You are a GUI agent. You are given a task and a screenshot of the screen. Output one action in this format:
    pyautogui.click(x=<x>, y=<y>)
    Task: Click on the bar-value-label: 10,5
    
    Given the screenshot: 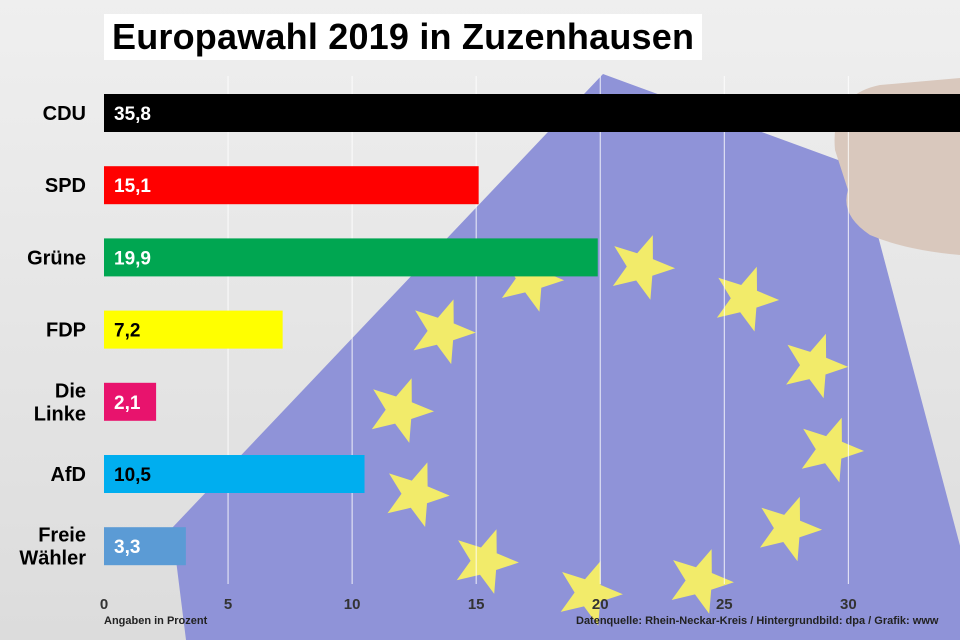 What is the action you would take?
    pyautogui.click(x=132, y=475)
    